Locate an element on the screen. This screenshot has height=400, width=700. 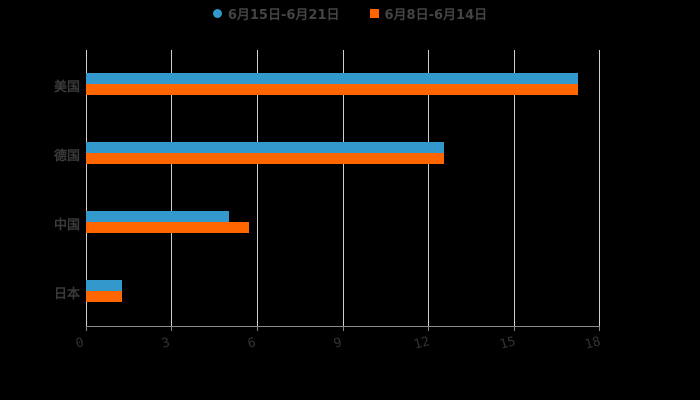
legend-label-series-1: 6月15日-6月21日 is located at coordinates (283, 15).